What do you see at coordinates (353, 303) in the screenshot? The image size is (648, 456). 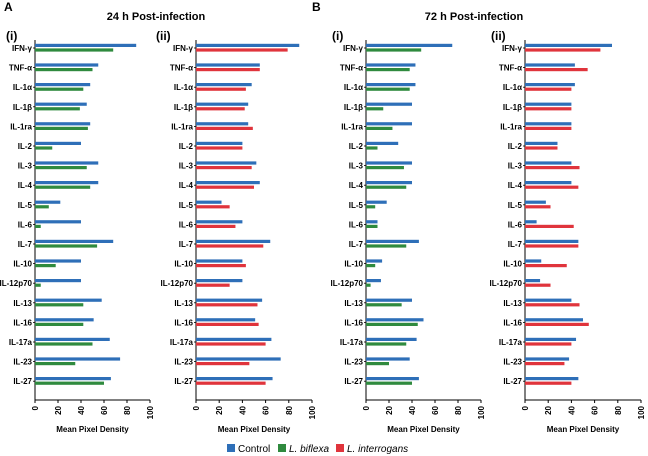 I see `chart-2-category-label: IL-13` at bounding box center [353, 303].